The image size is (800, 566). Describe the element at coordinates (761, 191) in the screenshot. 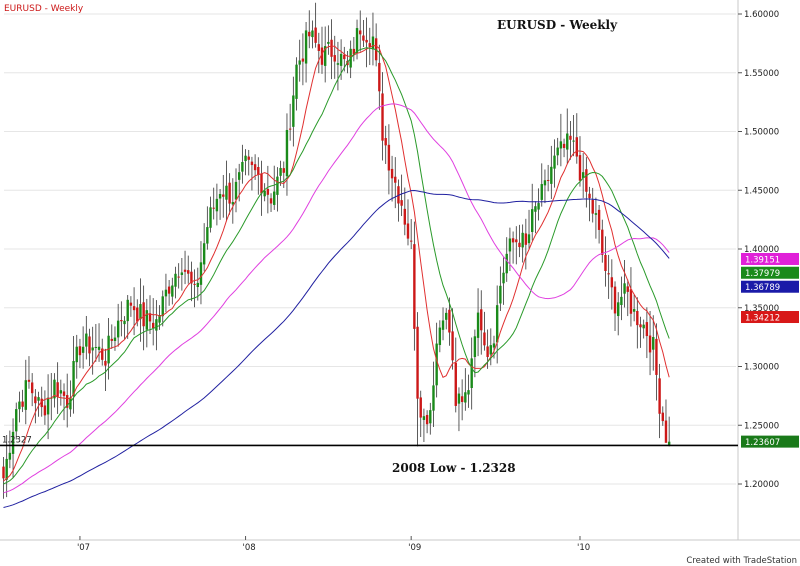

I see `y-tick-label: 1.45000` at that location.